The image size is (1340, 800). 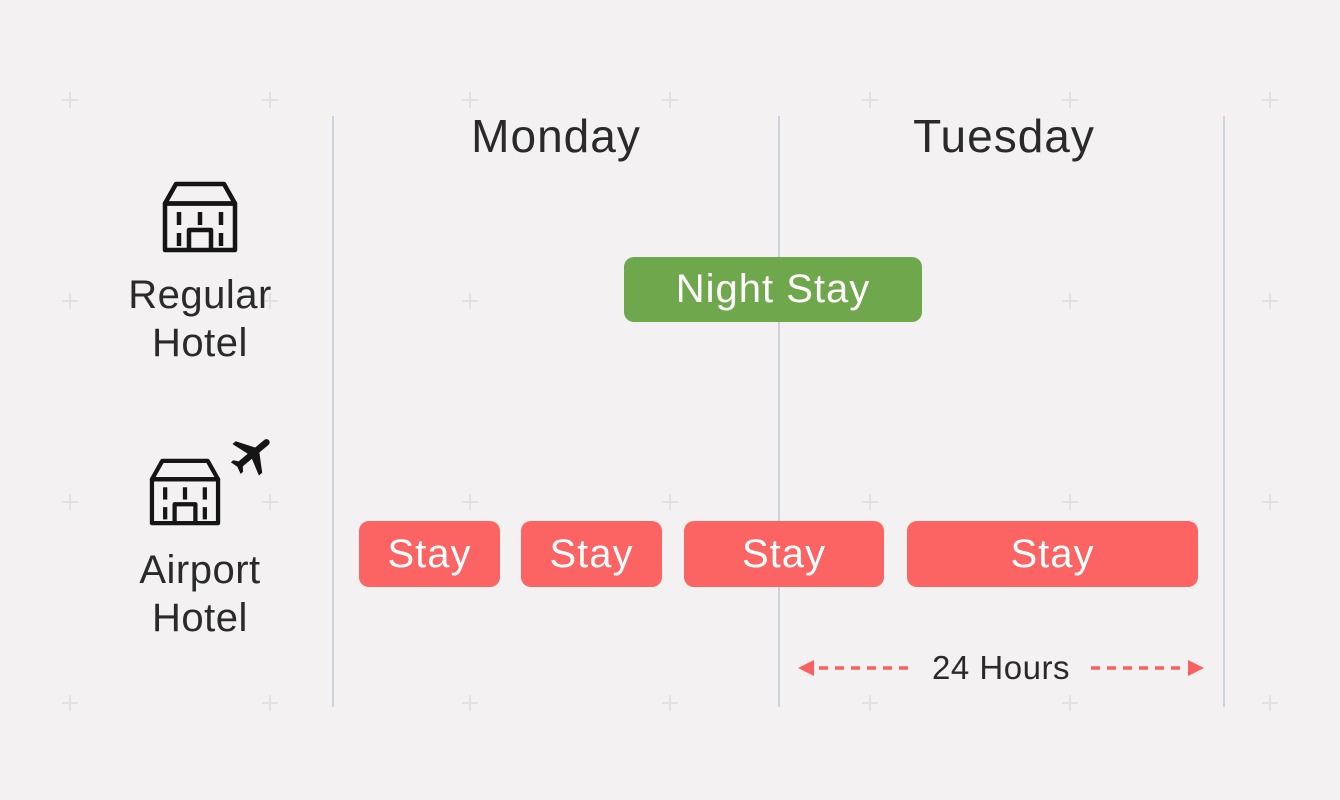 I want to click on column-header-monday: Monday, so click(x=556, y=136).